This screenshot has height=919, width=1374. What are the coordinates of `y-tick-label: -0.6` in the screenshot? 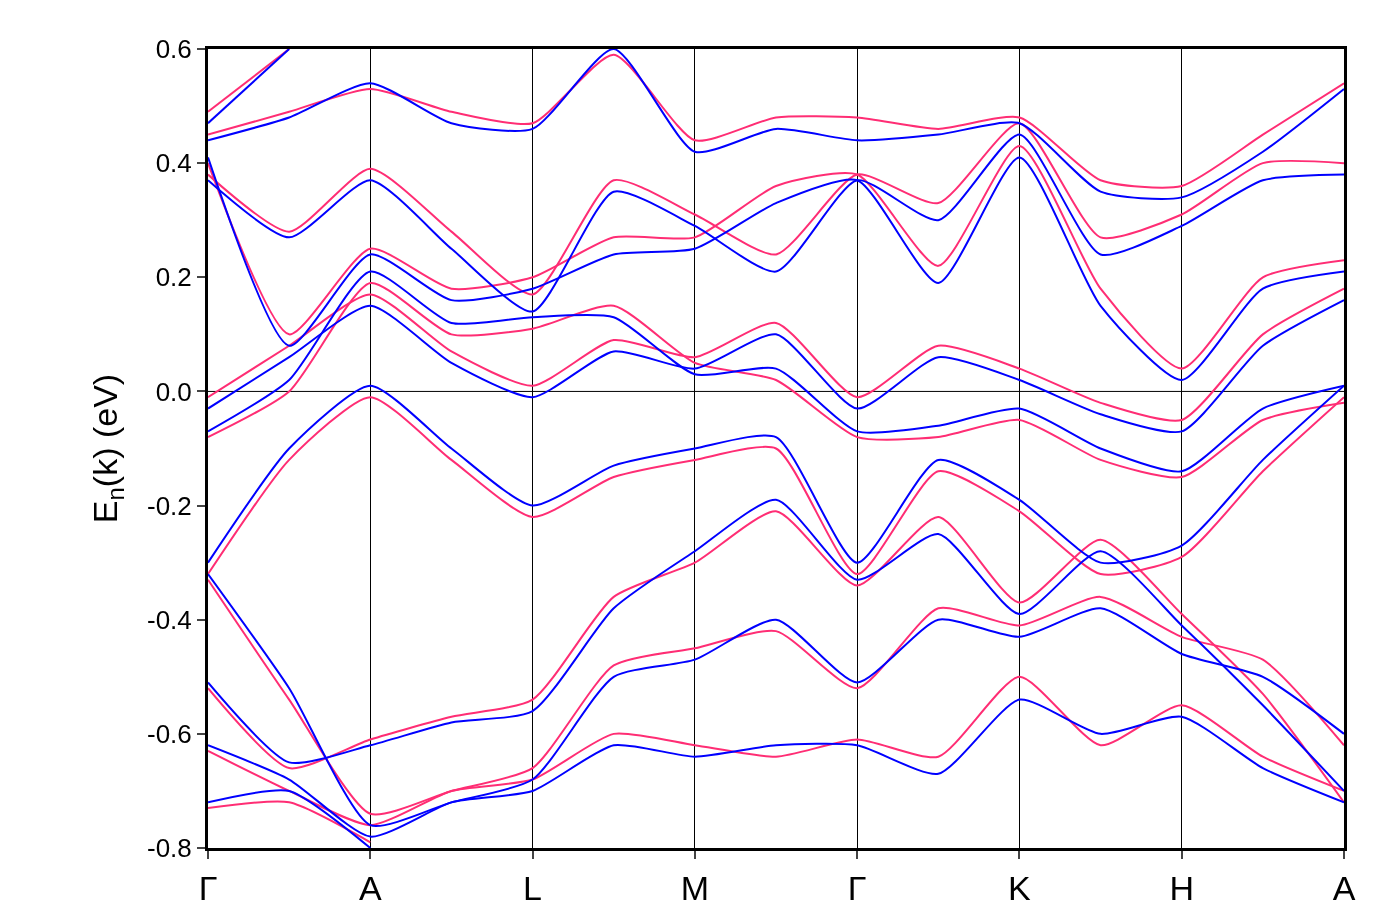 It's located at (169, 733).